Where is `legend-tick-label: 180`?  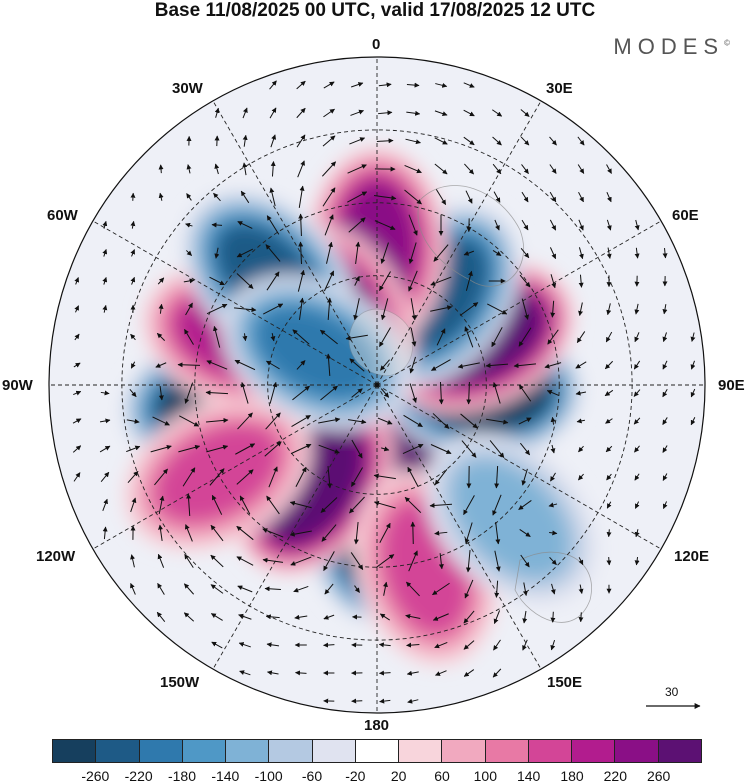 legend-tick-label: 180 is located at coordinates (571, 776).